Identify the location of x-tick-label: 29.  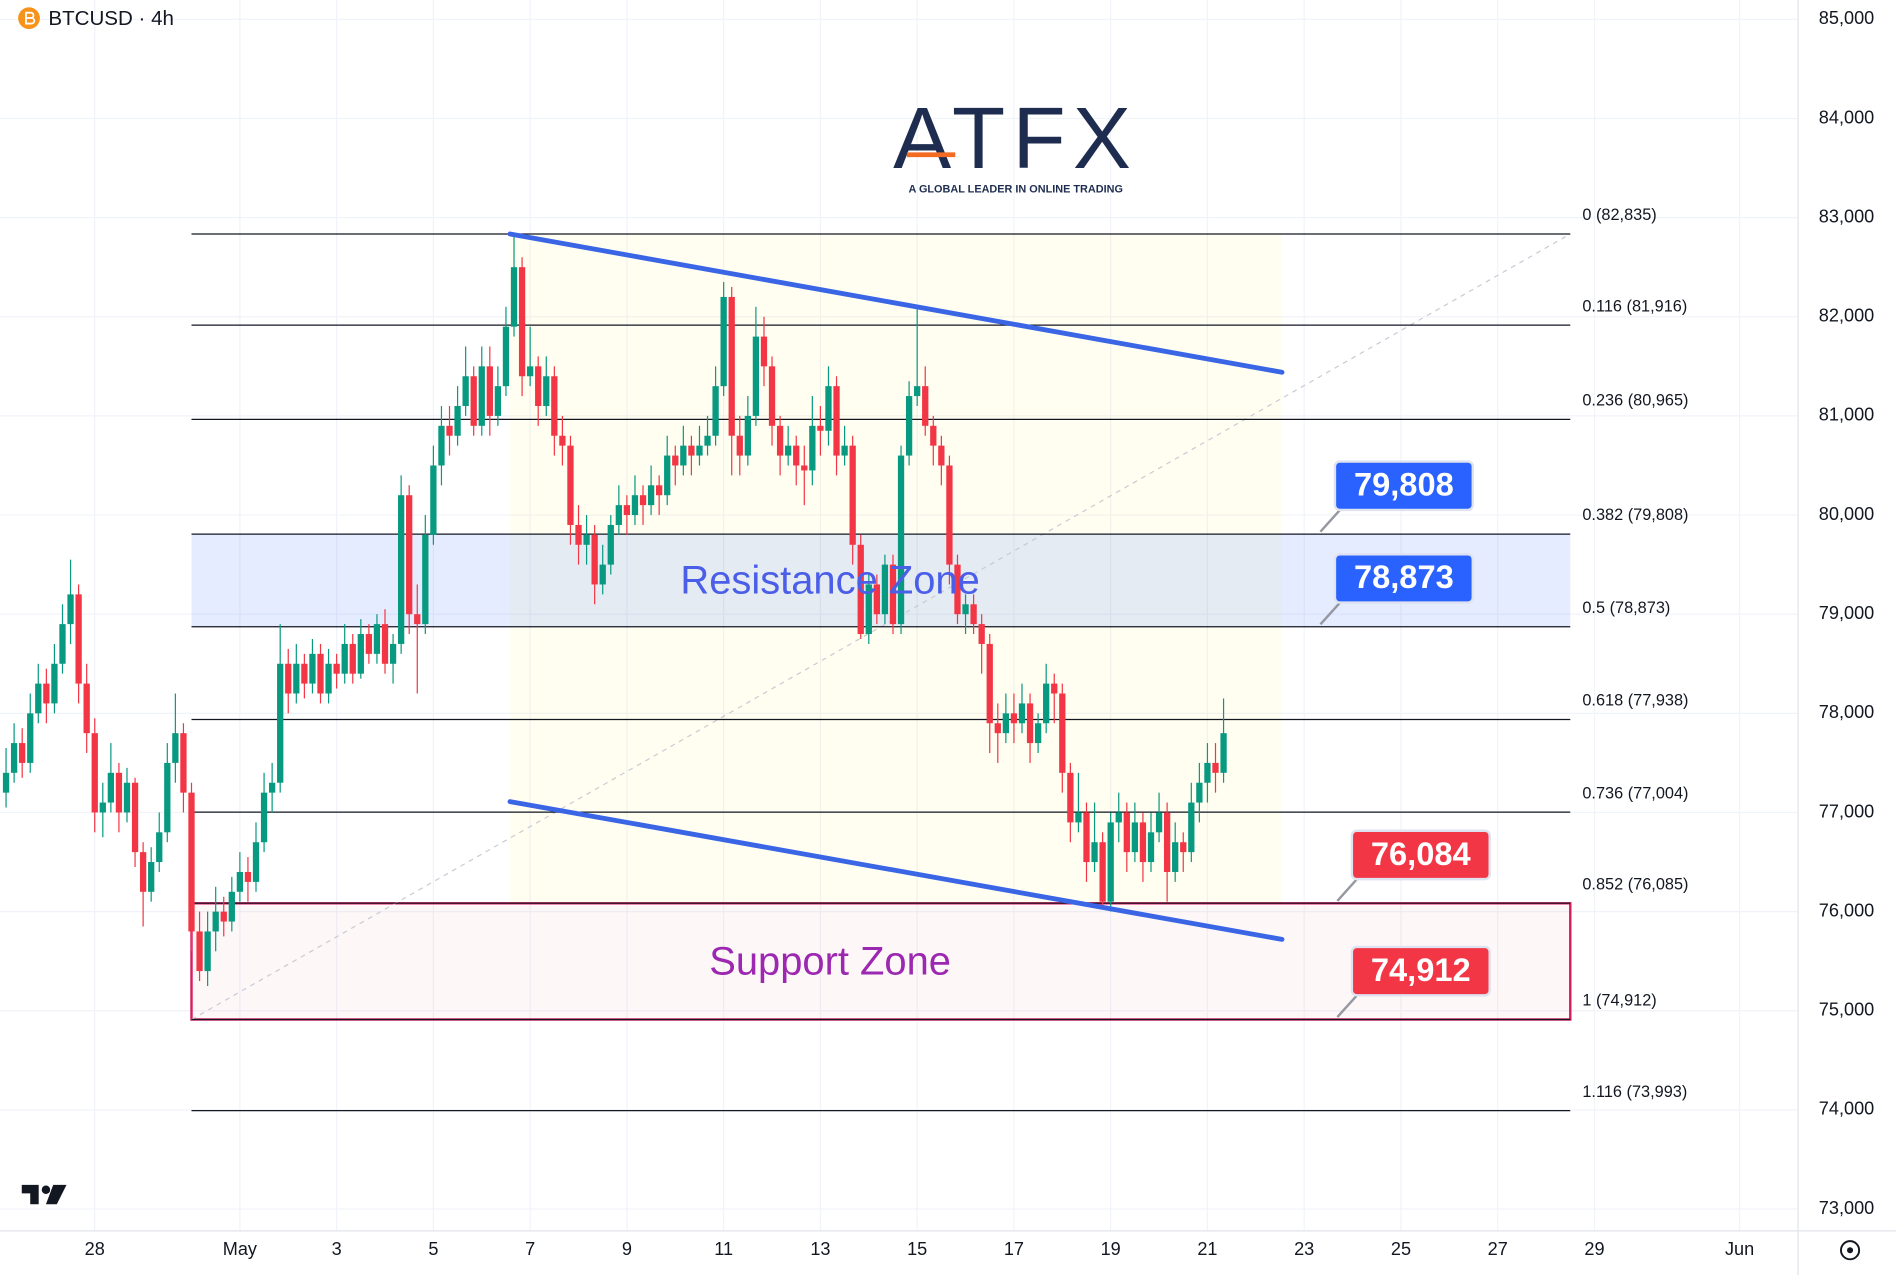
(1594, 1249).